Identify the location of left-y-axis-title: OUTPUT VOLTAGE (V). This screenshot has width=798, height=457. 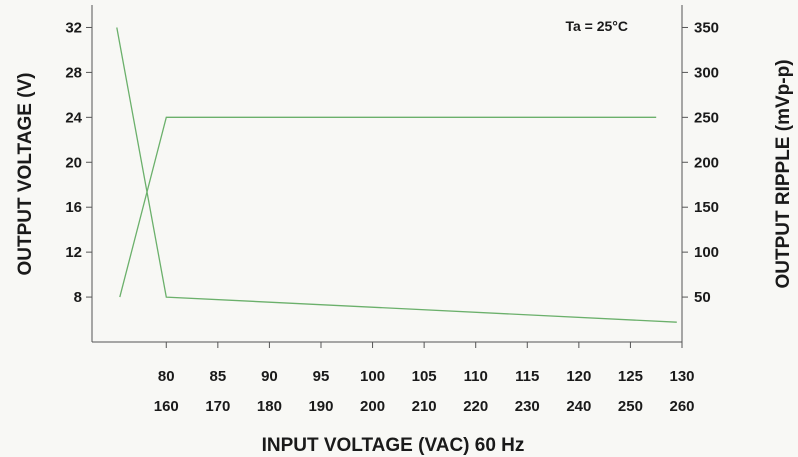
(25, 173).